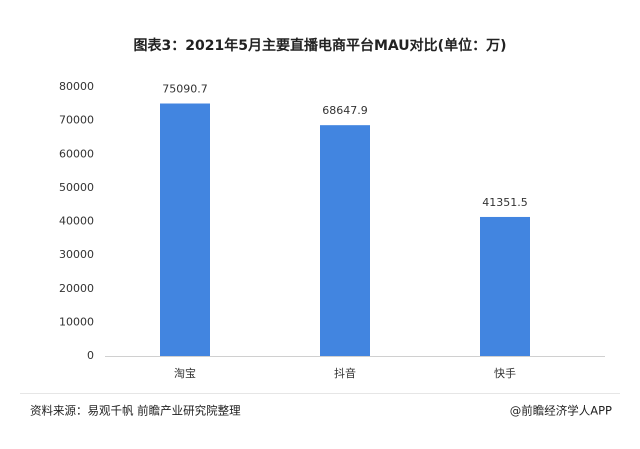 The width and height of the screenshot is (640, 449). Describe the element at coordinates (76, 254) in the screenshot. I see `y-tick-label: 30000` at that location.